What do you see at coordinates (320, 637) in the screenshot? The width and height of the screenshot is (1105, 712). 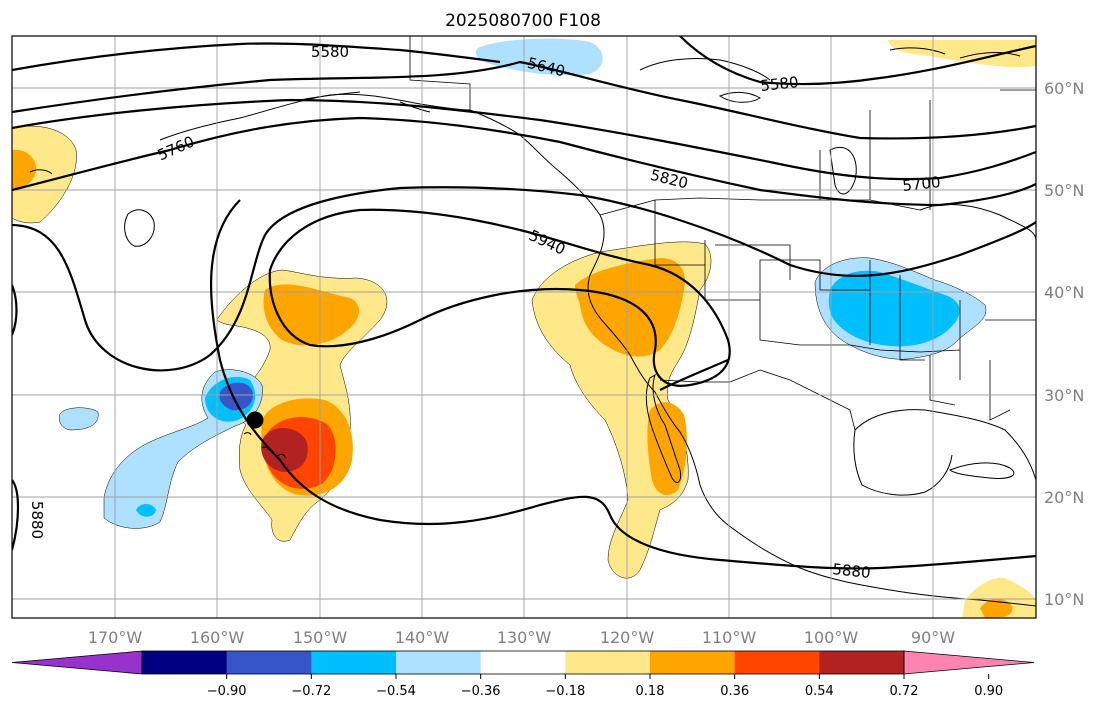 I see `lon-tick-label: 150°W` at bounding box center [320, 637].